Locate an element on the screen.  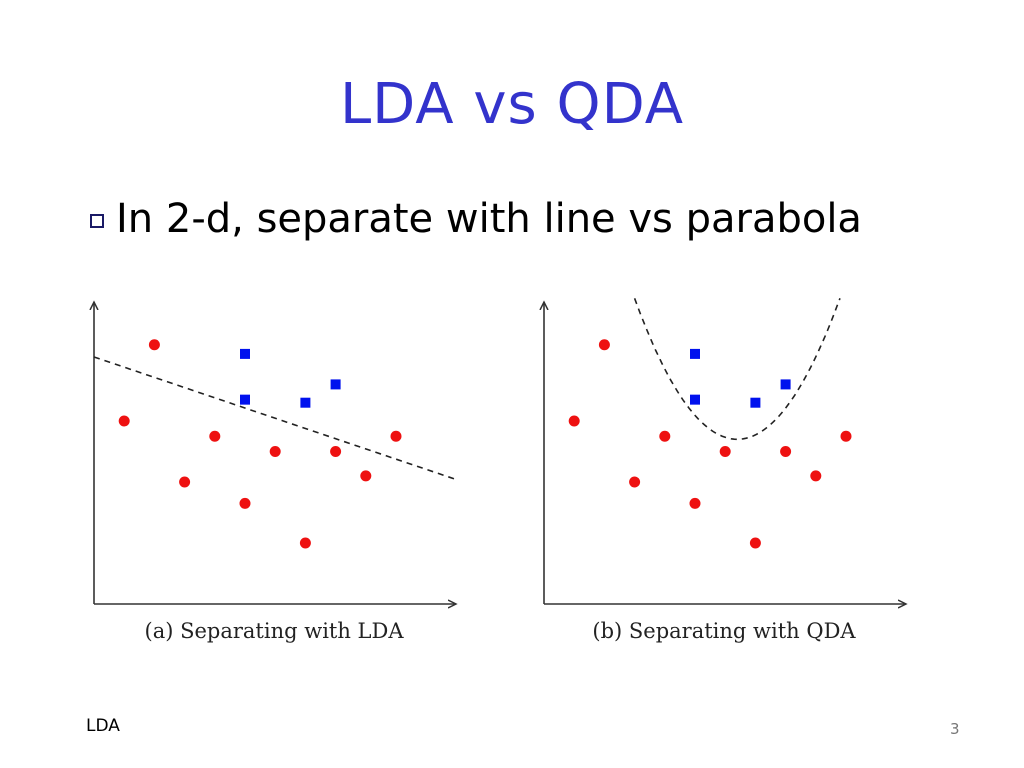
checkbox-bullet-icon is located at coordinates (97, 221).